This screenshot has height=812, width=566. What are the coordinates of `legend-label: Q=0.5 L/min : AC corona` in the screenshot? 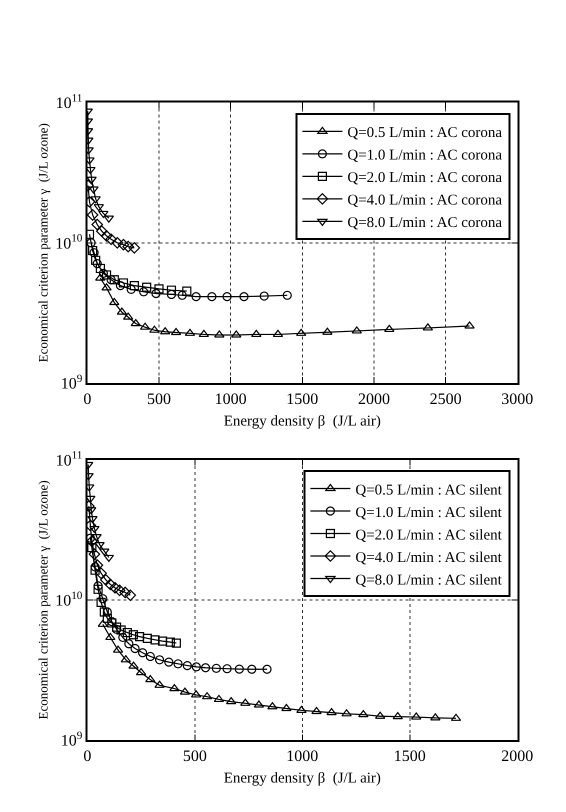 It's located at (424, 133).